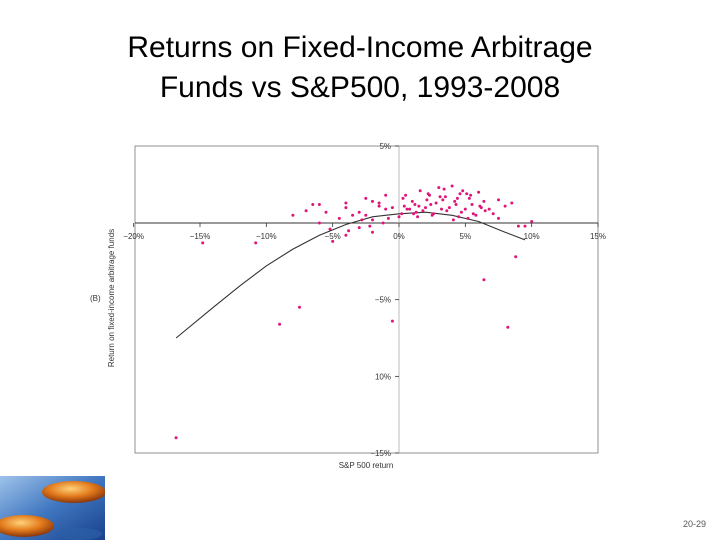 The height and width of the screenshot is (540, 720). I want to click on x-tick-label: 10%, so click(532, 236).